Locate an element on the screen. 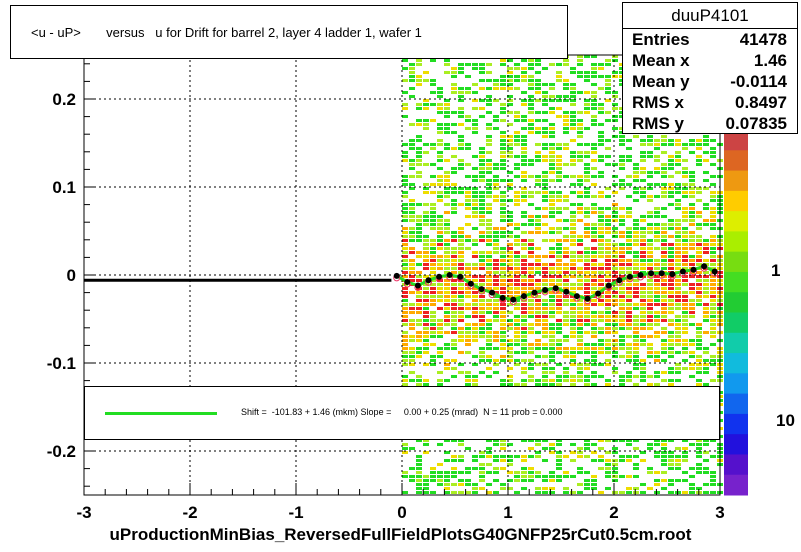  color-scale-step is located at coordinates (736, 242).